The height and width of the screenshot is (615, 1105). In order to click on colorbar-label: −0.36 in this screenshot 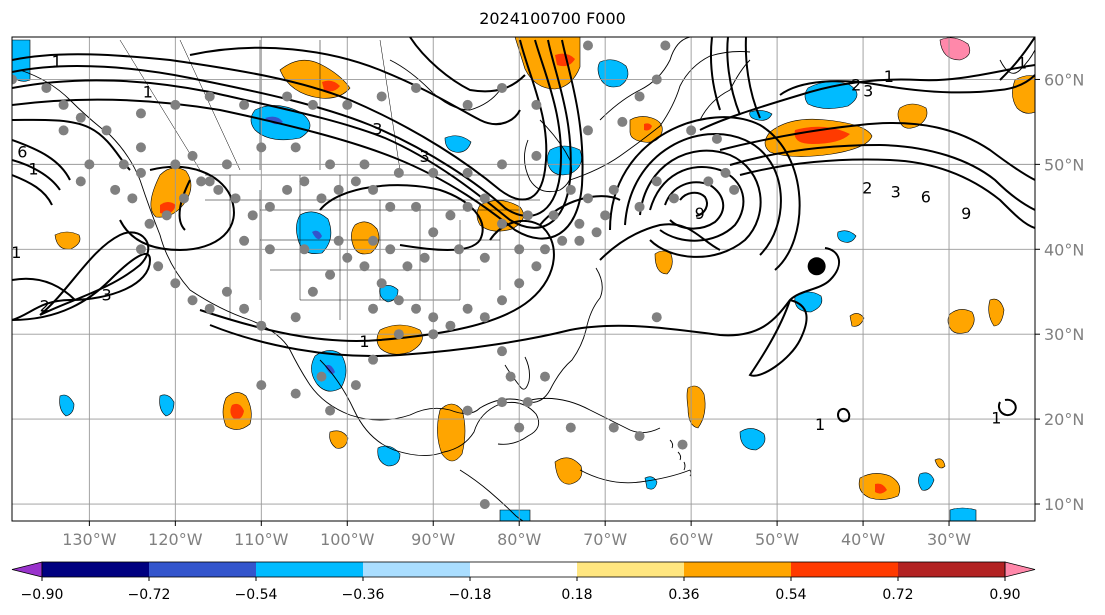, I will do `click(363, 595)`.